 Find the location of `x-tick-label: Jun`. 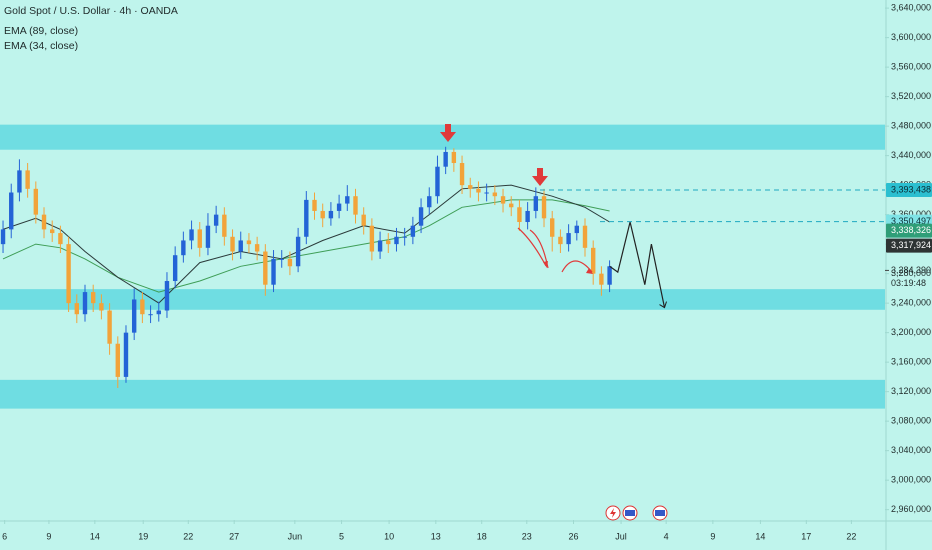

x-tick-label: Jun is located at coordinates (295, 536).